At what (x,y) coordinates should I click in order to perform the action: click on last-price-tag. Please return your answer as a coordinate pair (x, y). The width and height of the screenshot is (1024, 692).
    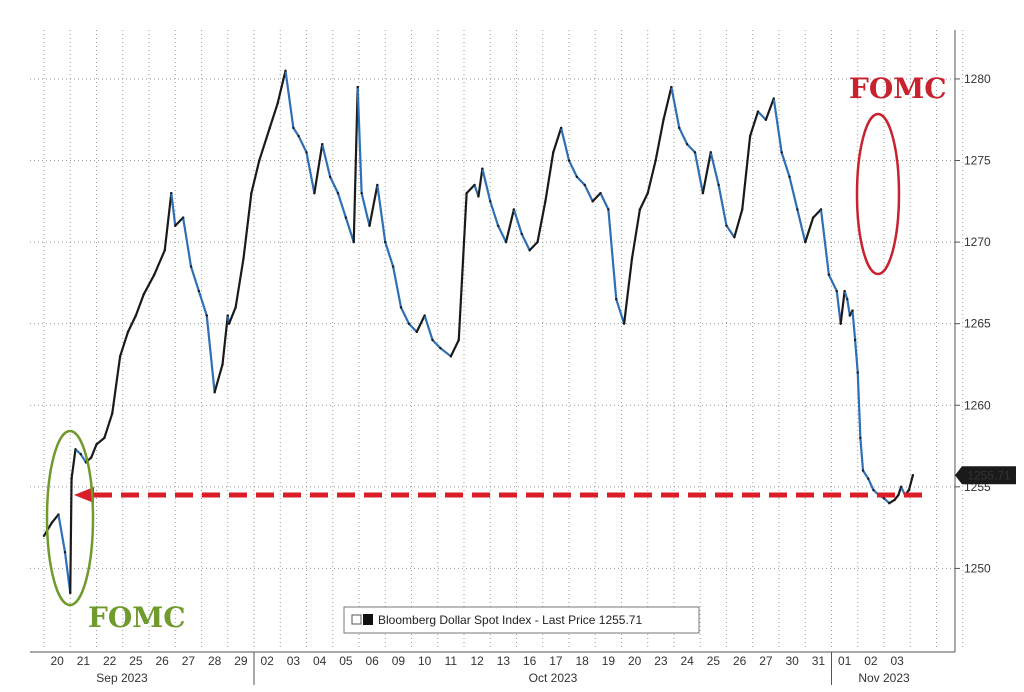
    Looking at the image, I should click on (985, 475).